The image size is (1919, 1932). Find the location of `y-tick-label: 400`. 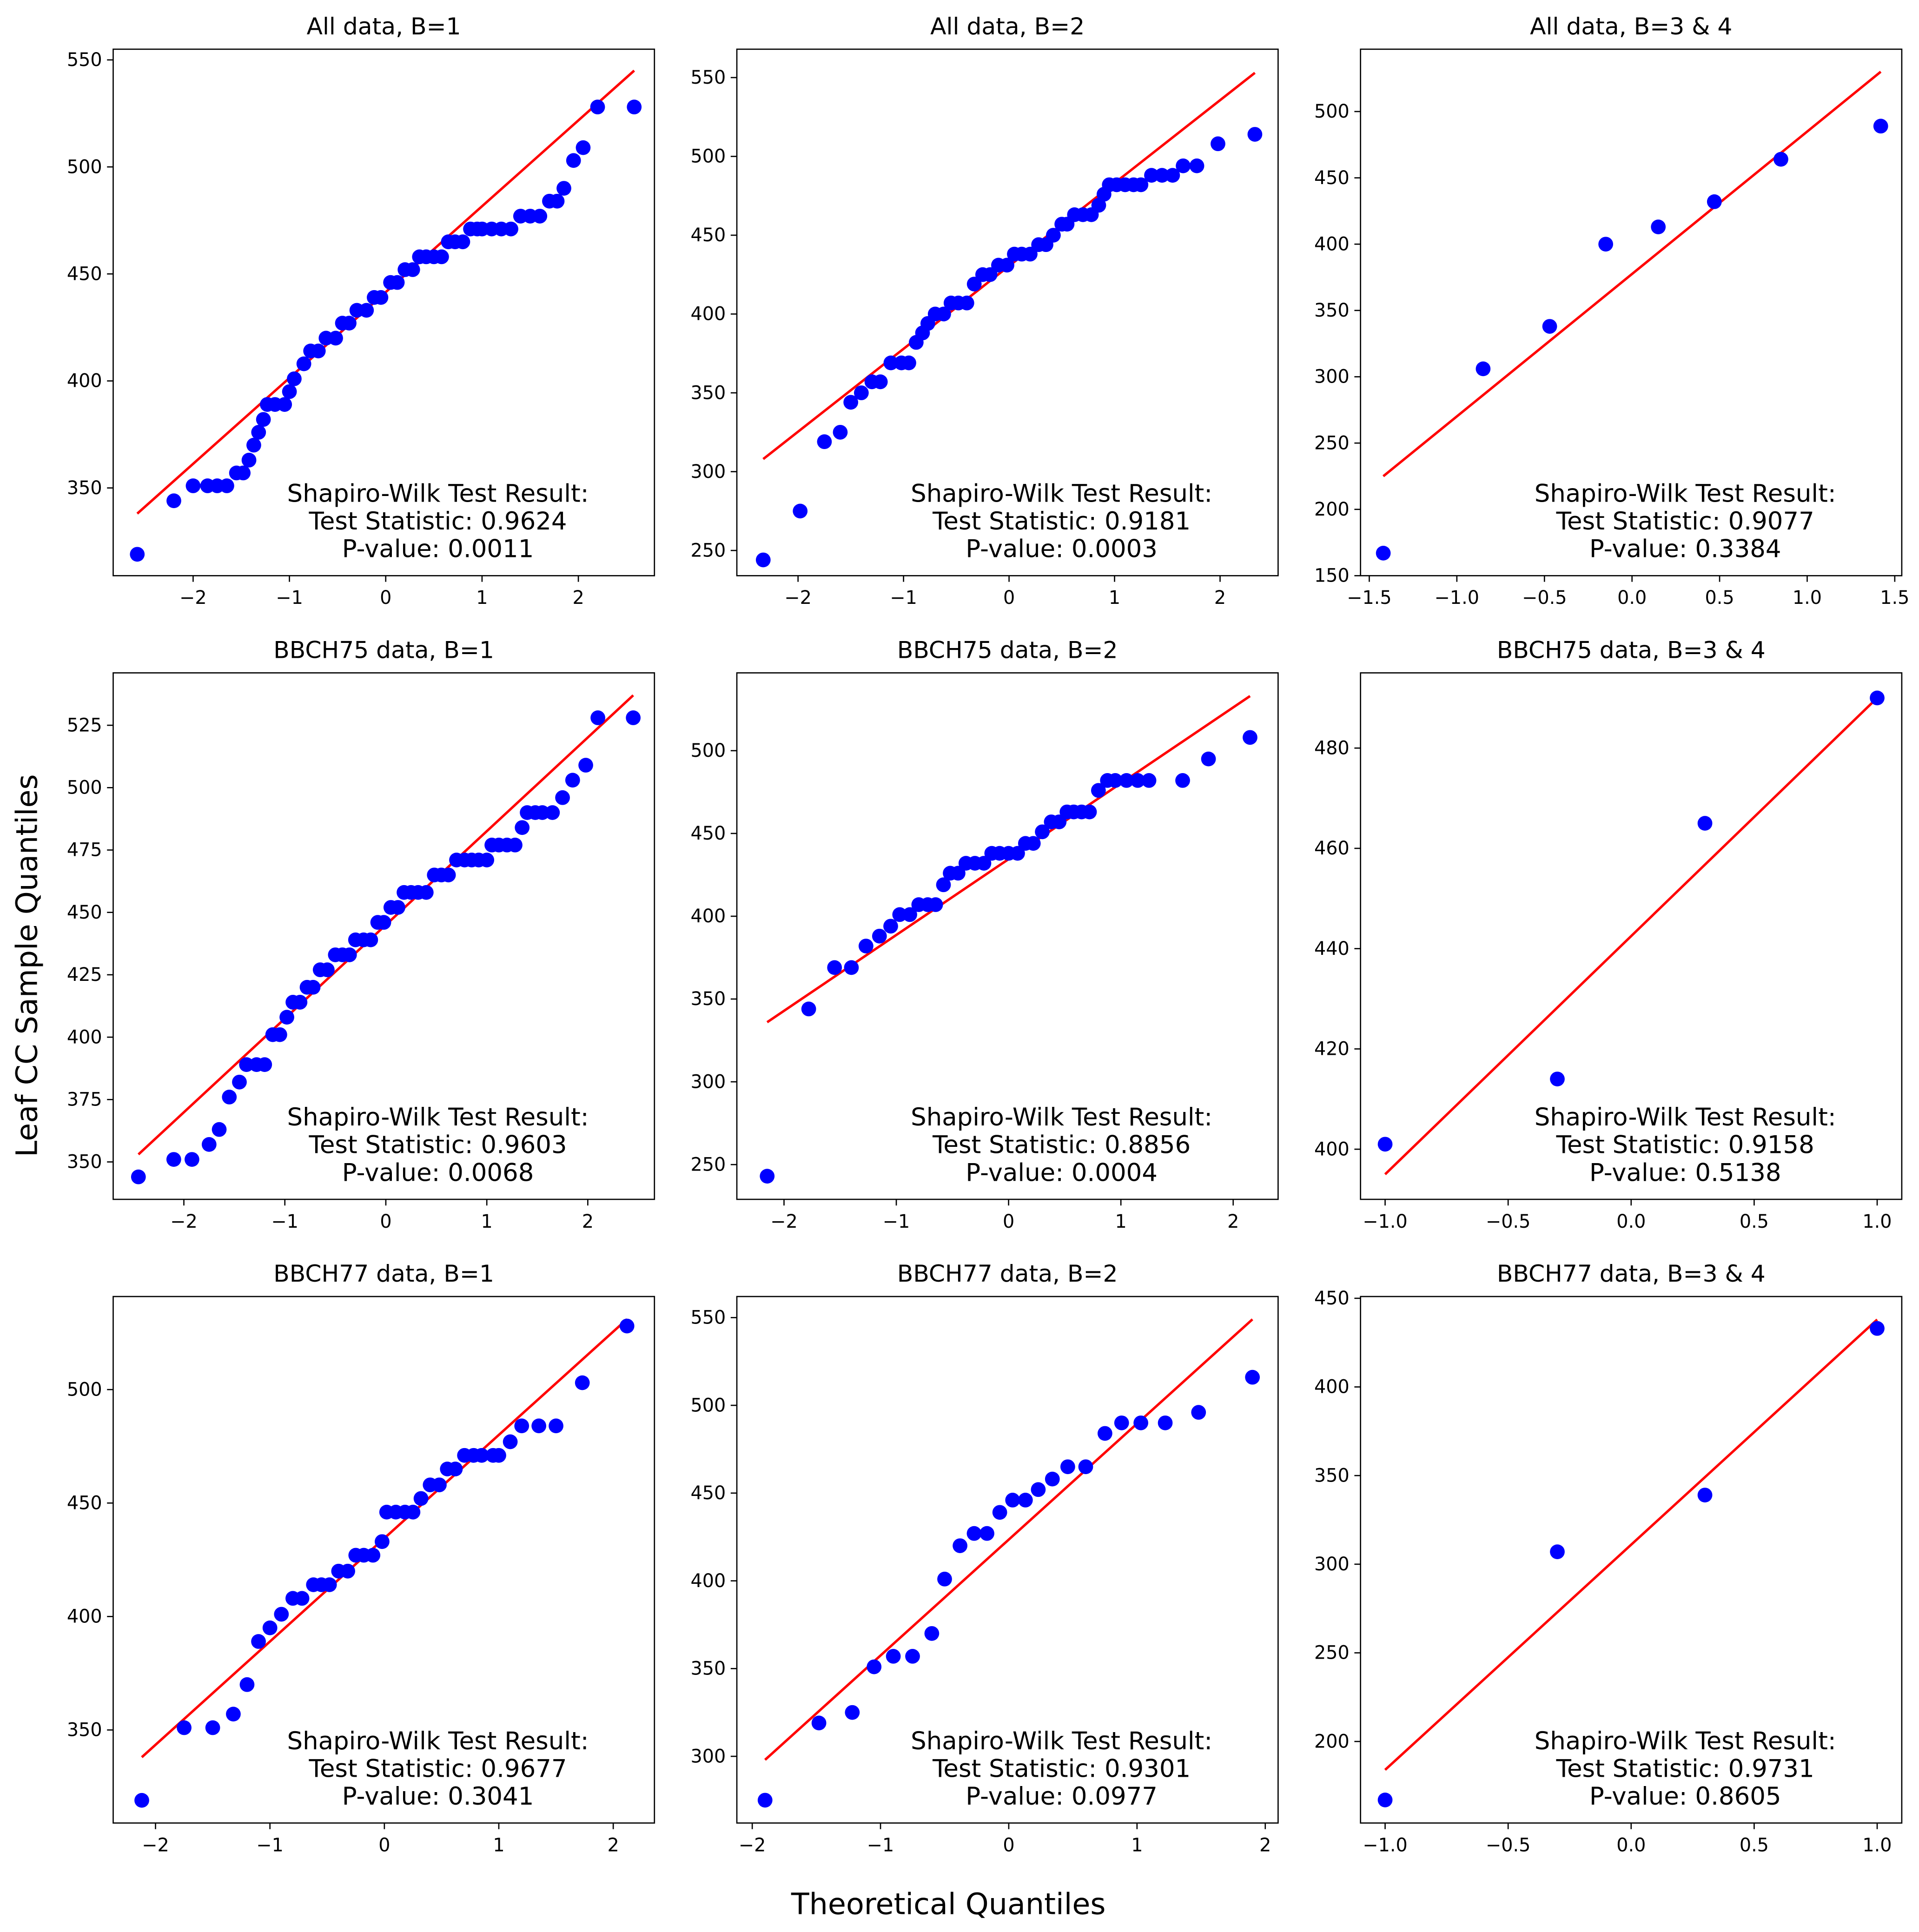

y-tick-label: 400 is located at coordinates (1332, 1387).